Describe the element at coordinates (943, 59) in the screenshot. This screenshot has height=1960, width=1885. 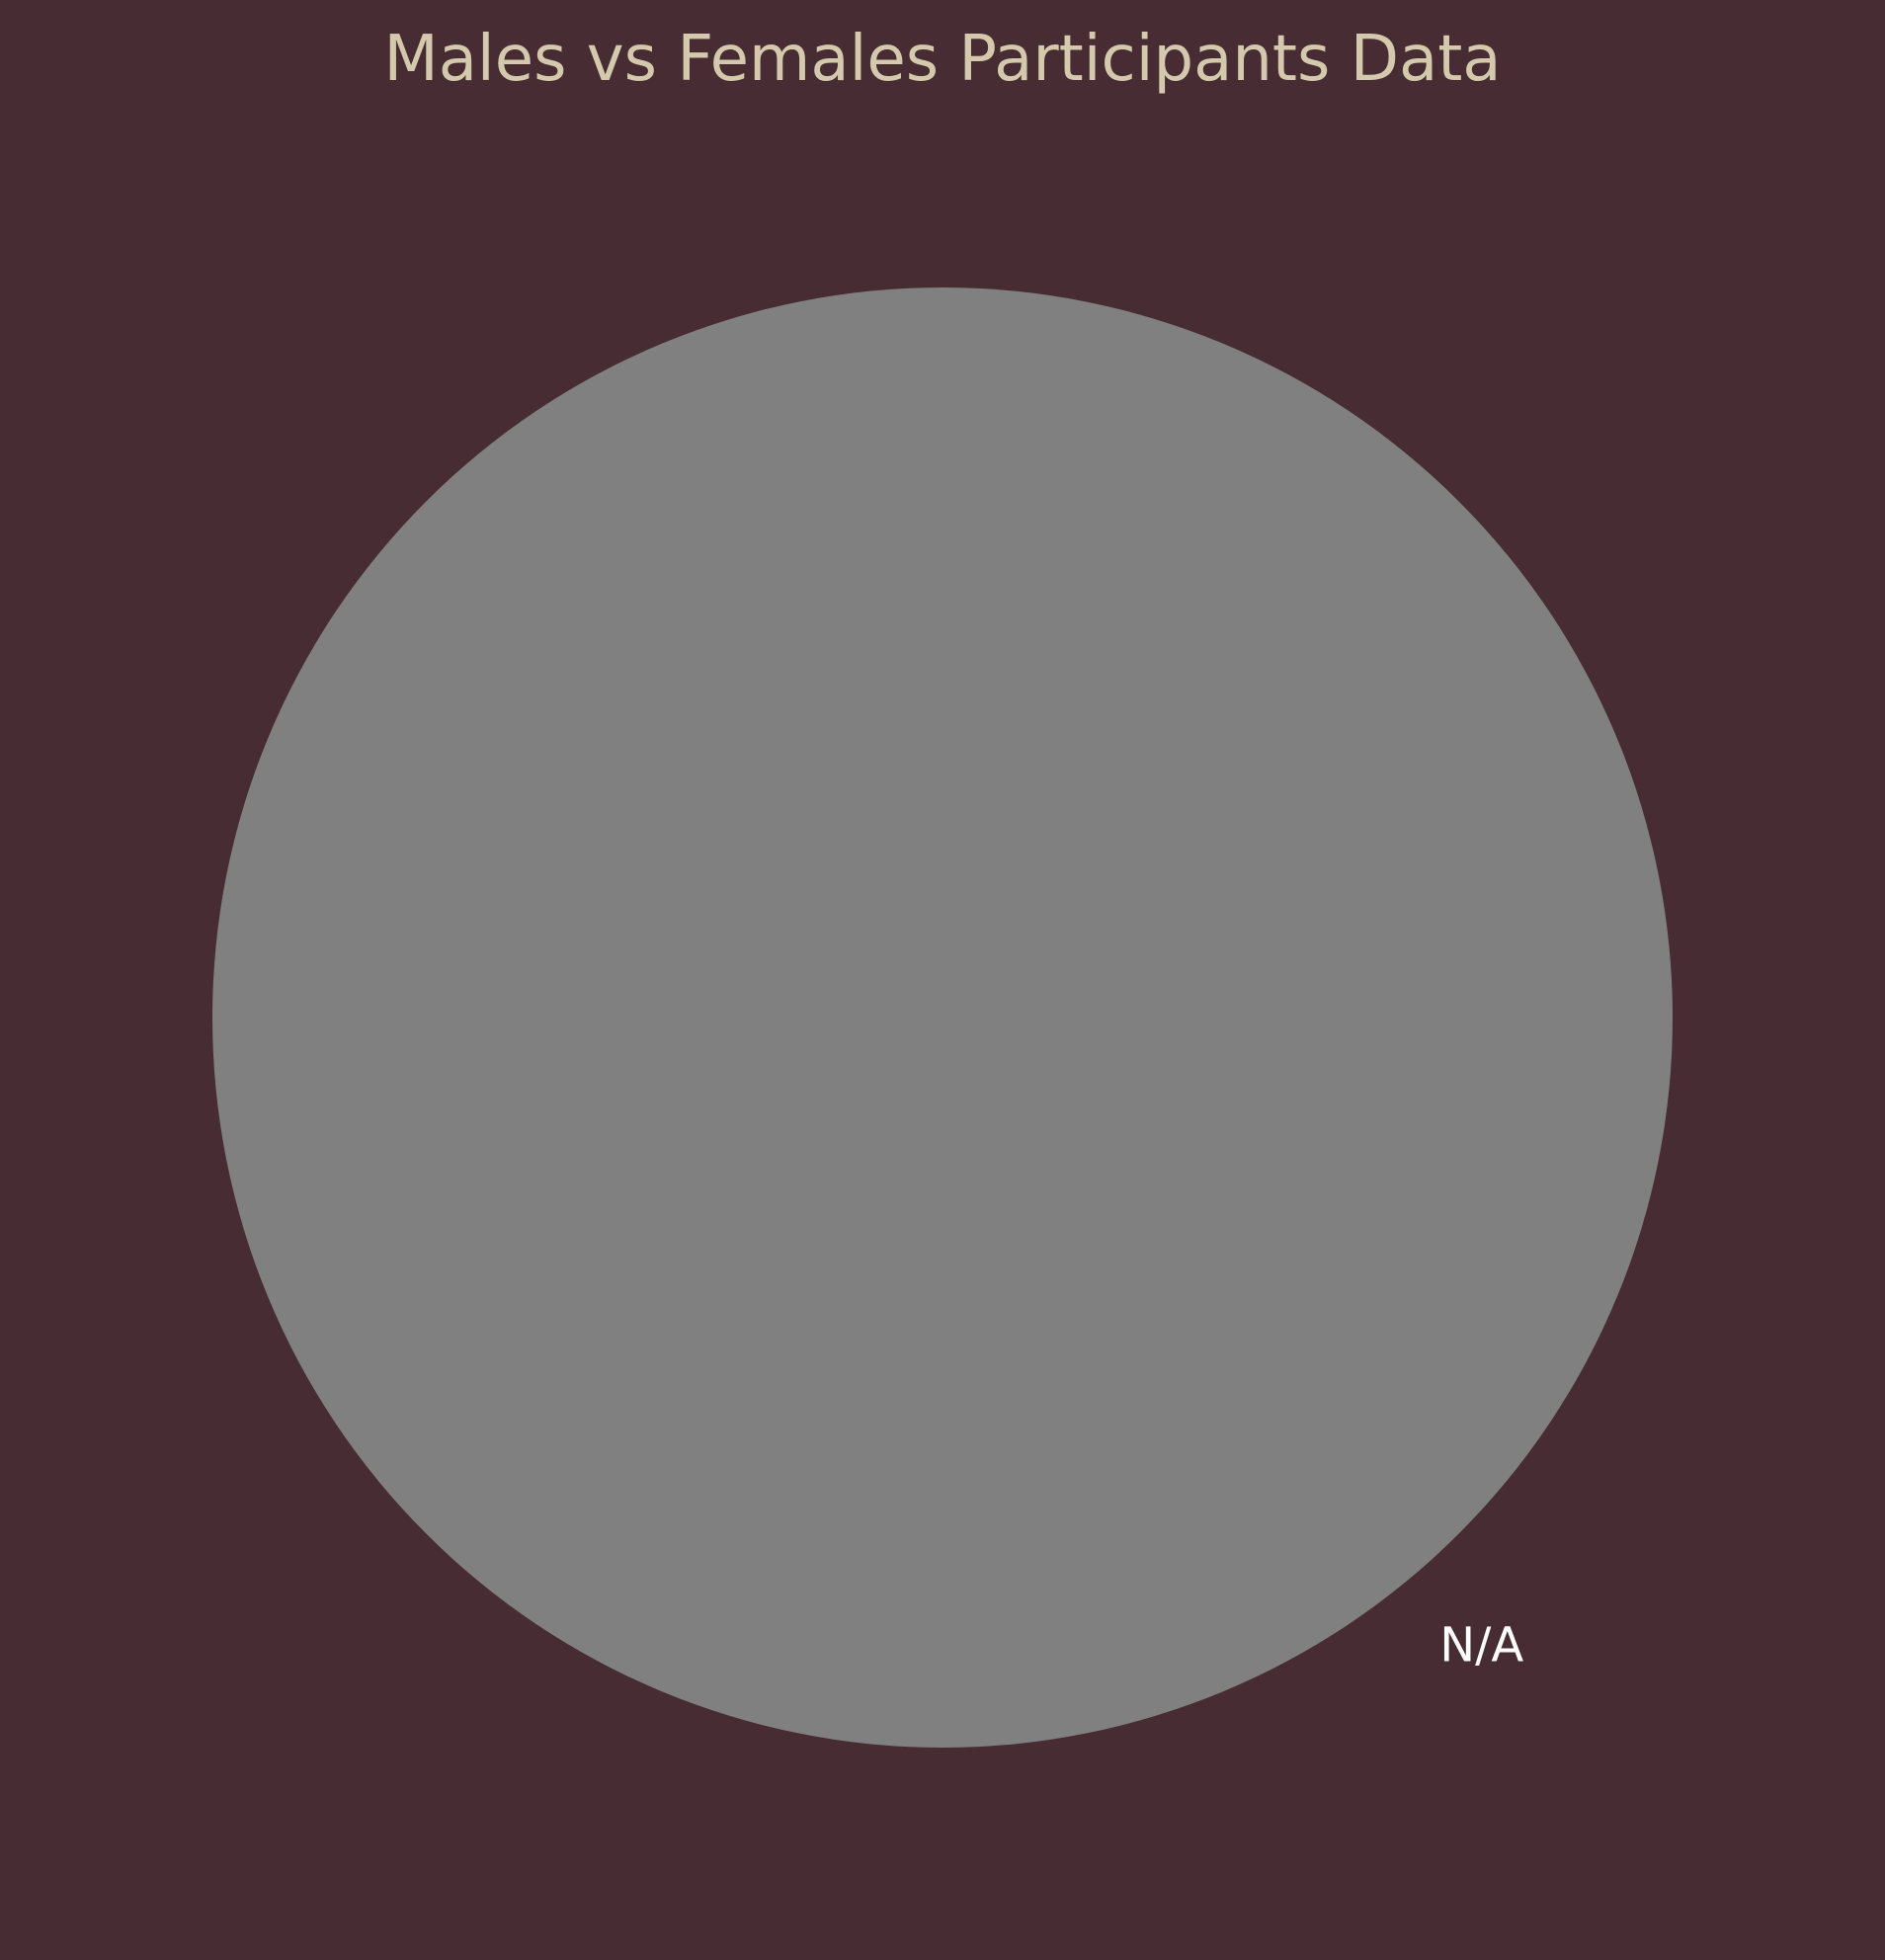
I see `chart-title: Males vs Females Participants Data` at that location.